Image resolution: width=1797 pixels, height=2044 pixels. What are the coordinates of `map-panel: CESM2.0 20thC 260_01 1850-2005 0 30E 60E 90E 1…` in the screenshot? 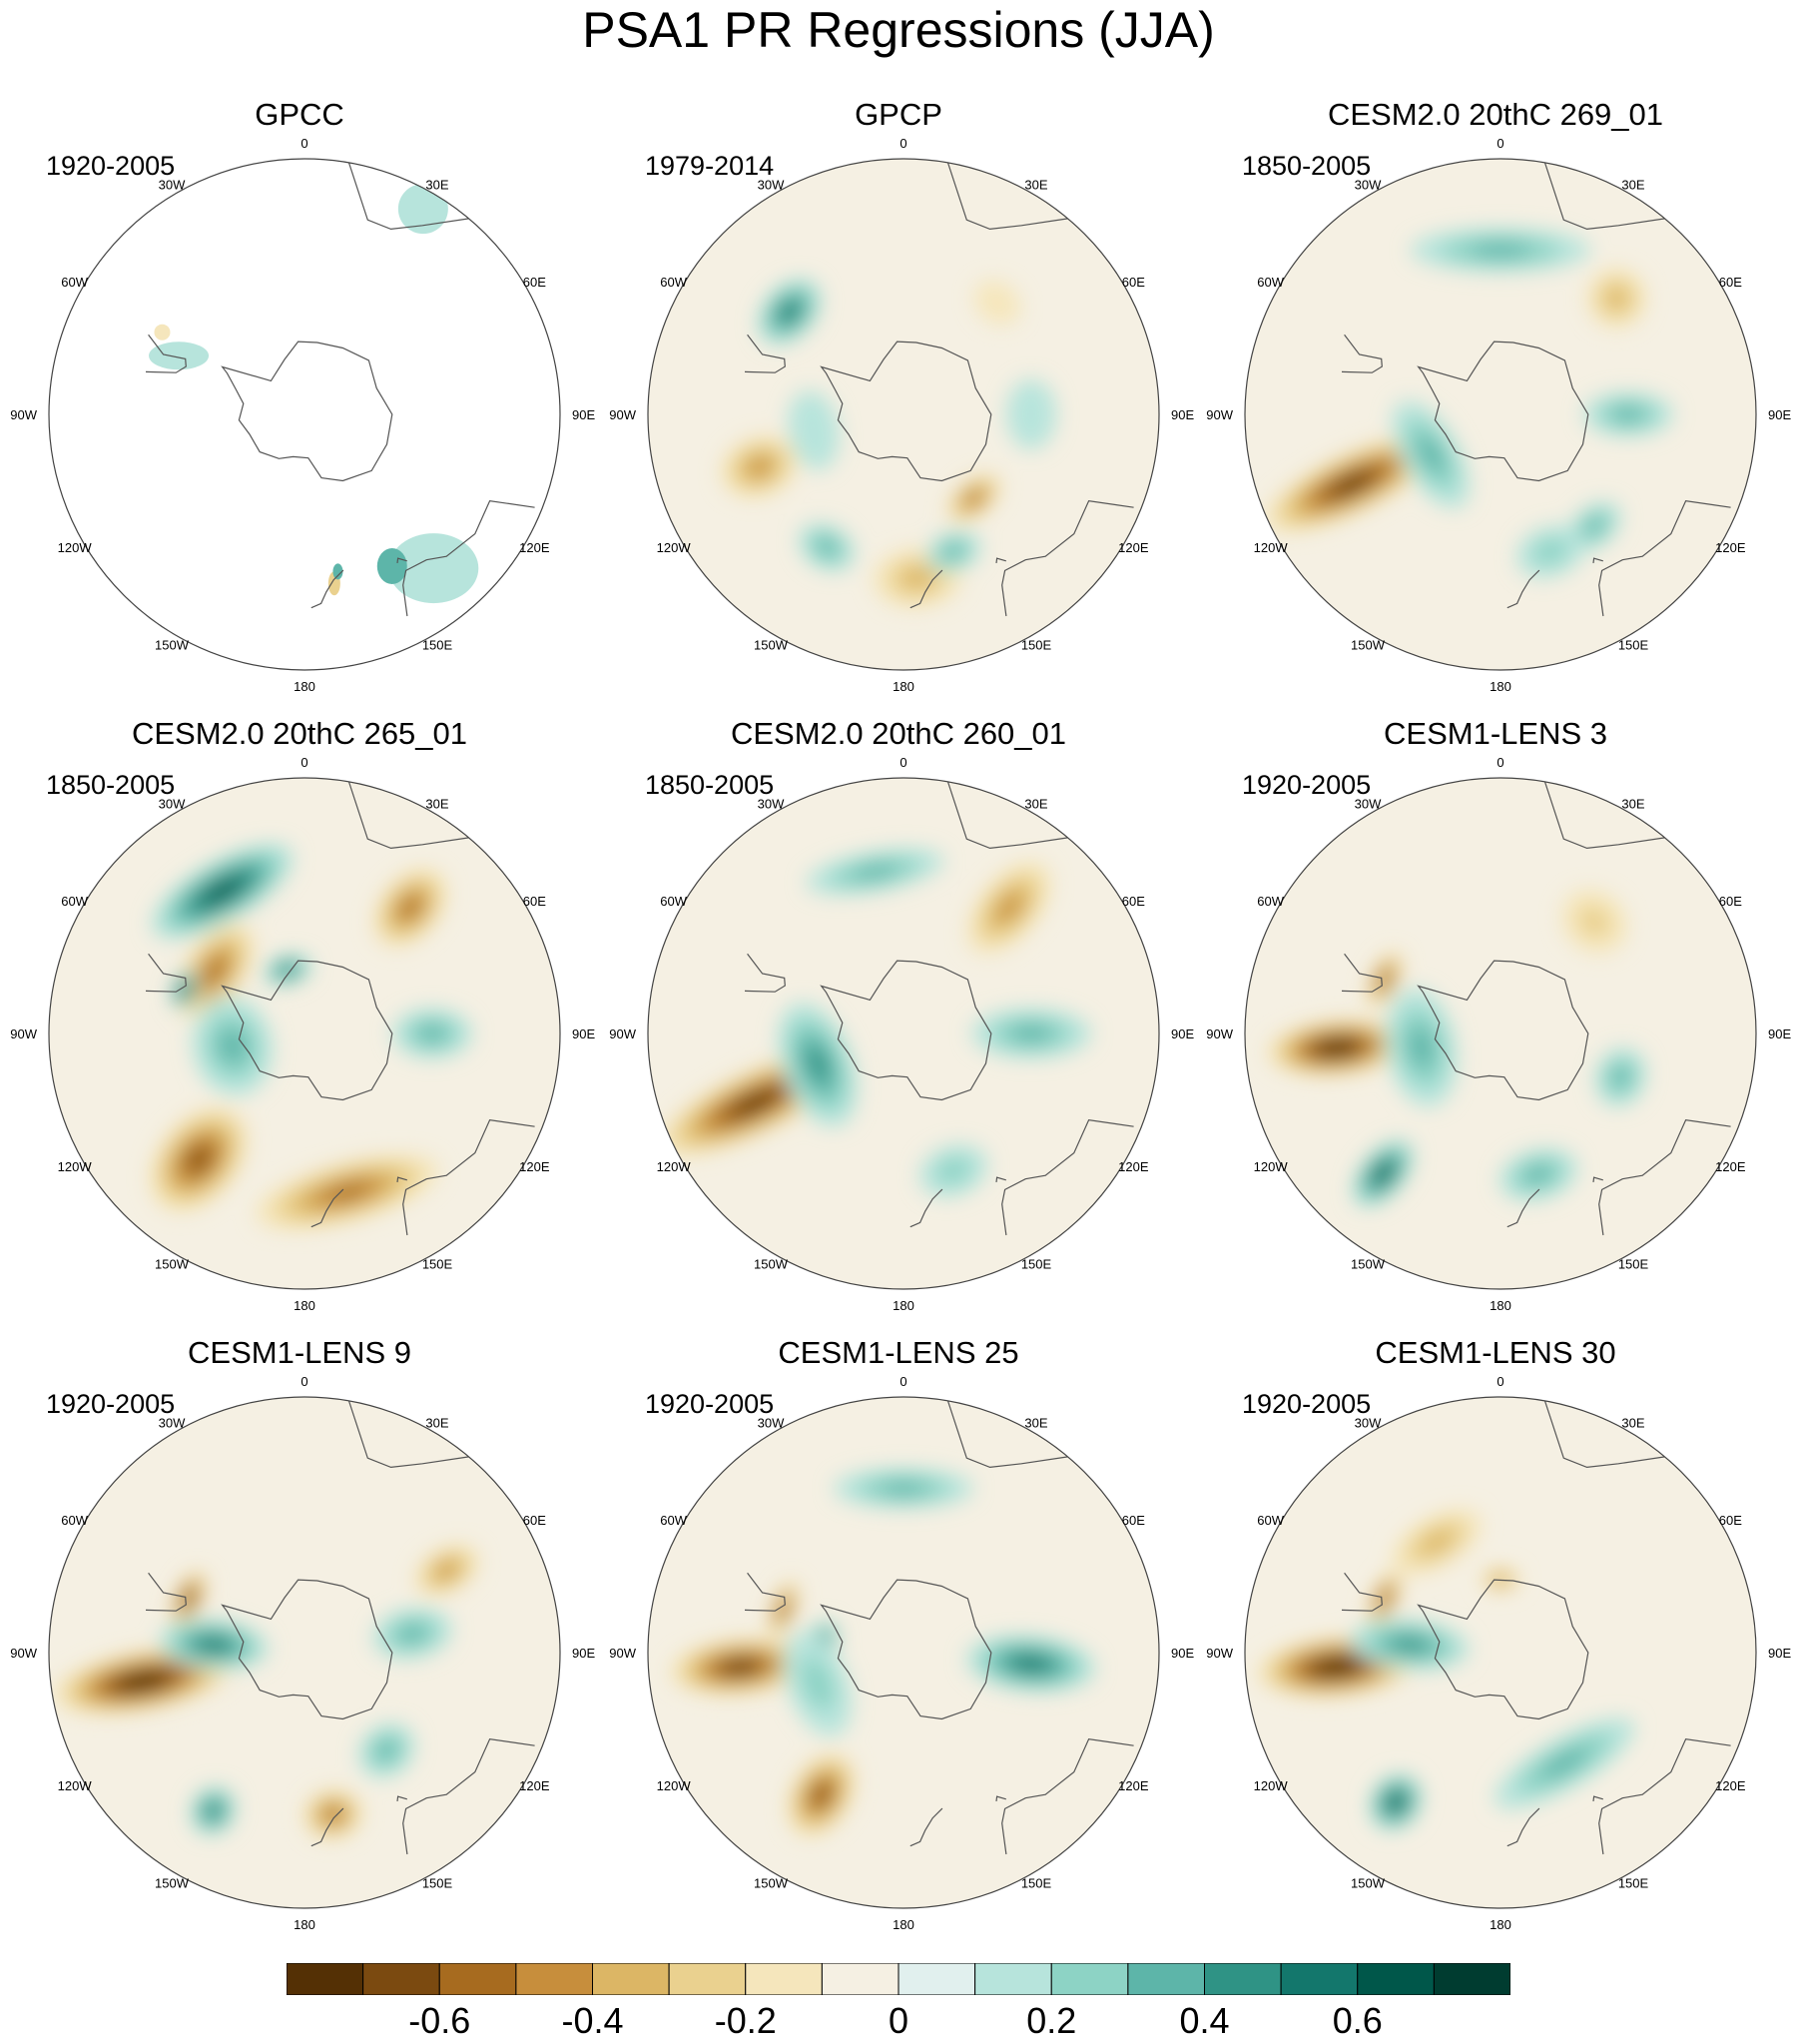 It's located at (898, 1023).